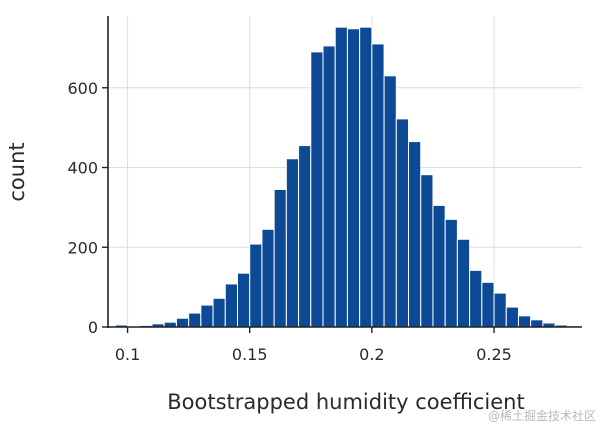  I want to click on y-tick-label: 0, so click(93, 327).